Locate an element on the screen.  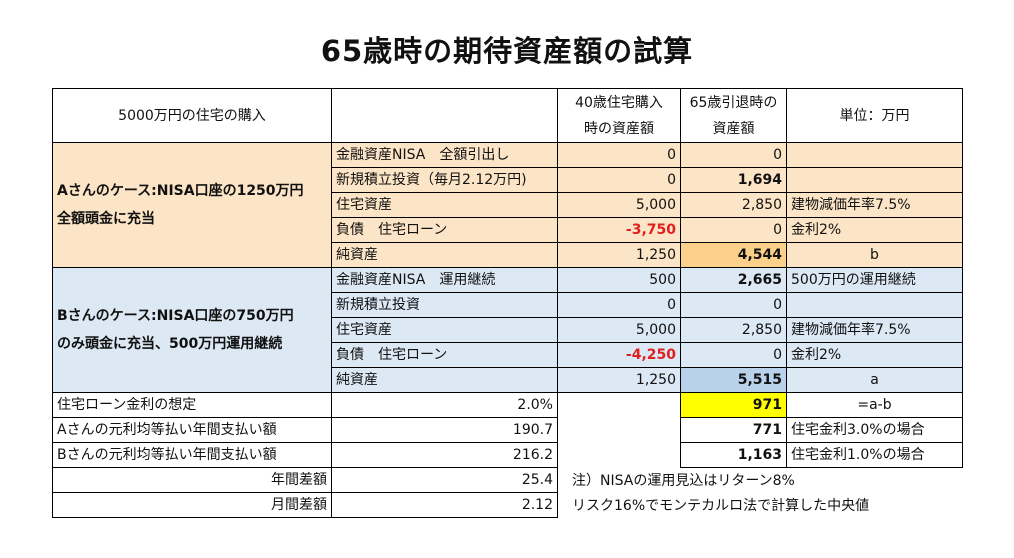
annual-diff-value: 25.4 is located at coordinates (445, 480).